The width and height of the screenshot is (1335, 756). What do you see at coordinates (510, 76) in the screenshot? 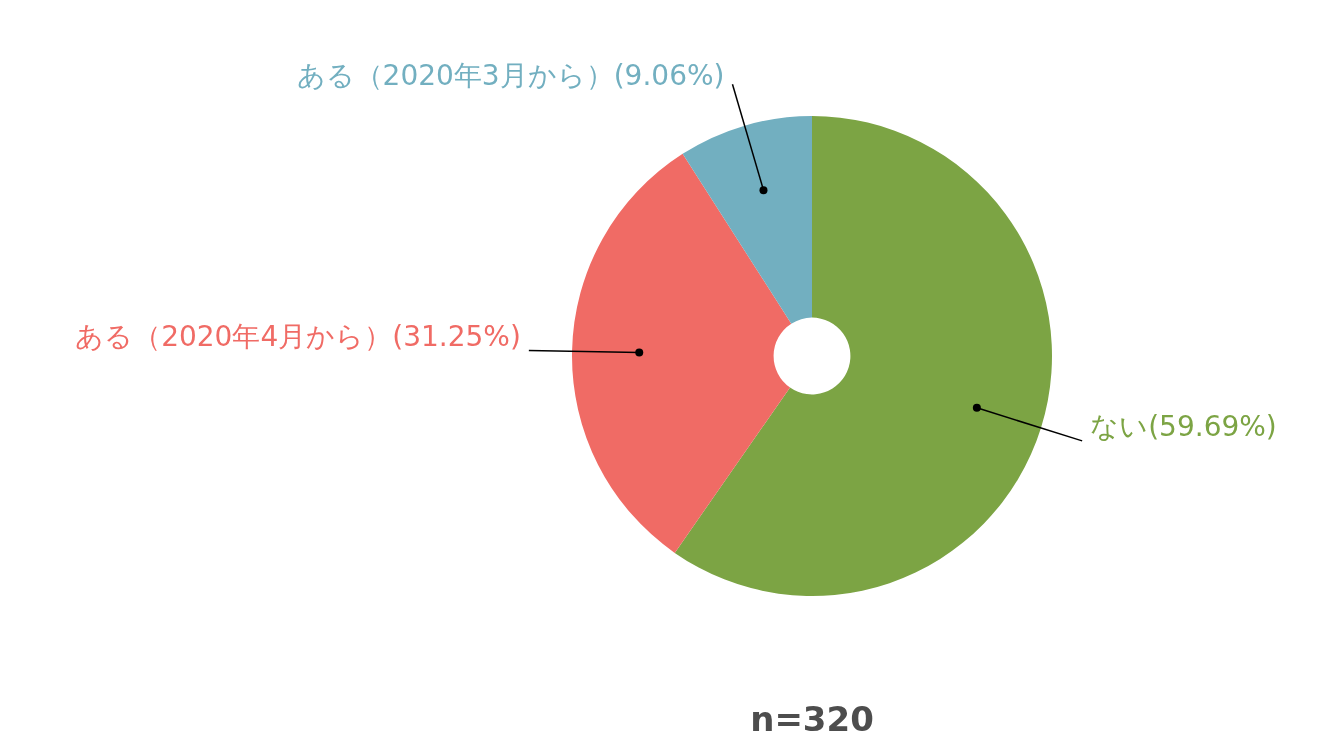
I see `slice-label: ある（2020年3月から）(9.06%)` at bounding box center [510, 76].